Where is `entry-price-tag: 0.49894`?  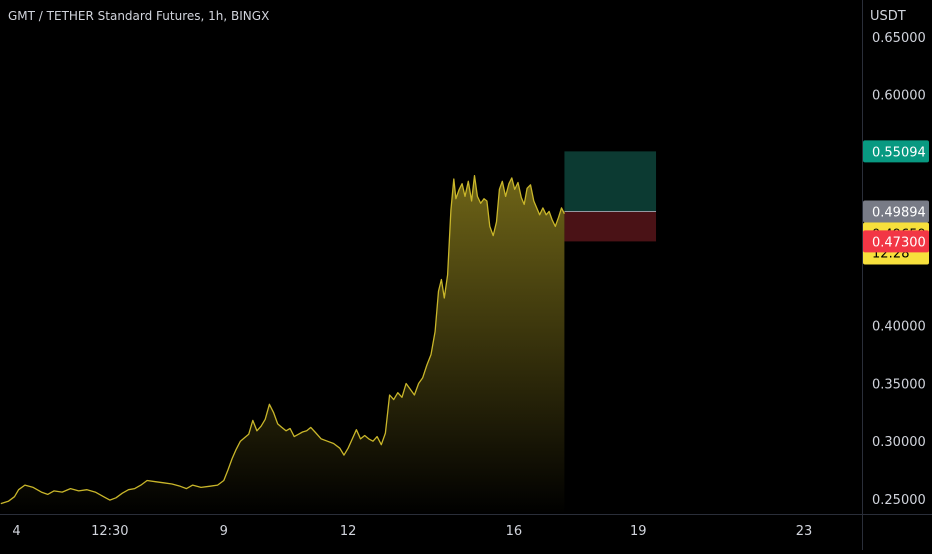
entry-price-tag: 0.49894 is located at coordinates (899, 212).